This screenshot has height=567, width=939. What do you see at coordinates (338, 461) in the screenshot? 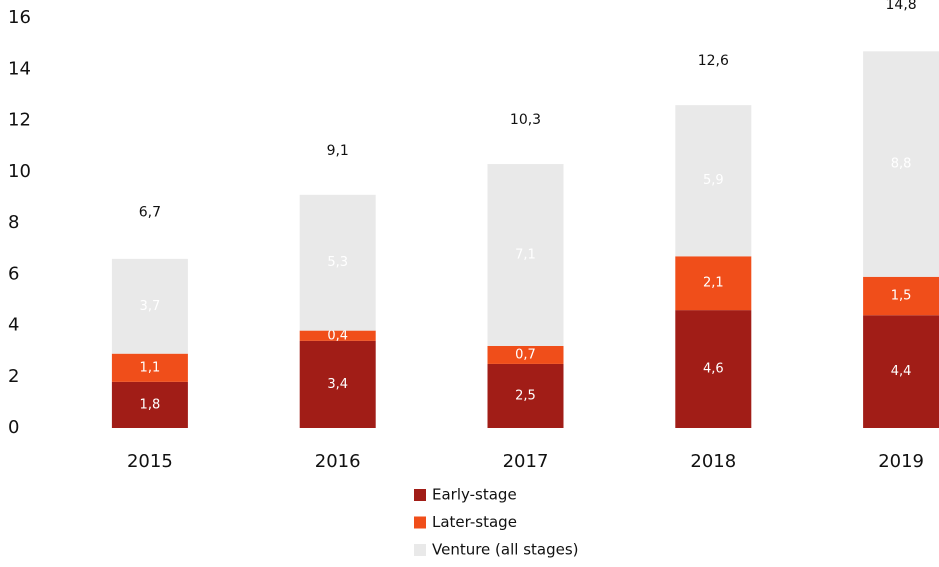
I see `x-tick-label: 2016` at bounding box center [338, 461].